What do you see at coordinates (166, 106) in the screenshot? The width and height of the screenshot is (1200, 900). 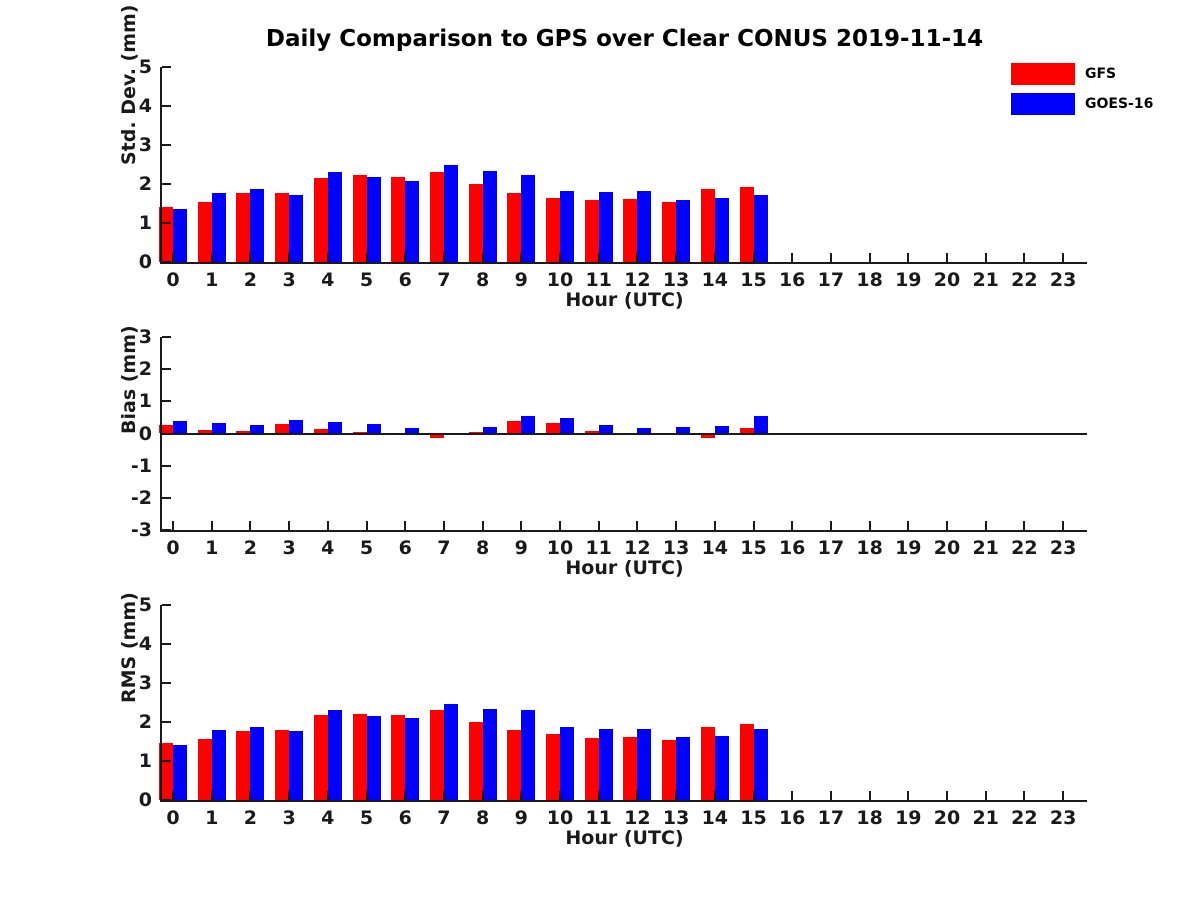 I see `std-dev-panel-y-tick` at bounding box center [166, 106].